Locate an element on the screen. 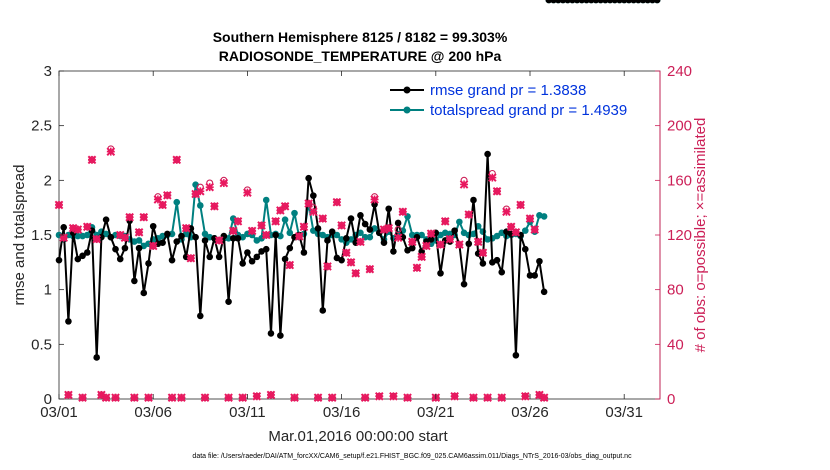  y-right-tick-label: 120 is located at coordinates (679, 235).